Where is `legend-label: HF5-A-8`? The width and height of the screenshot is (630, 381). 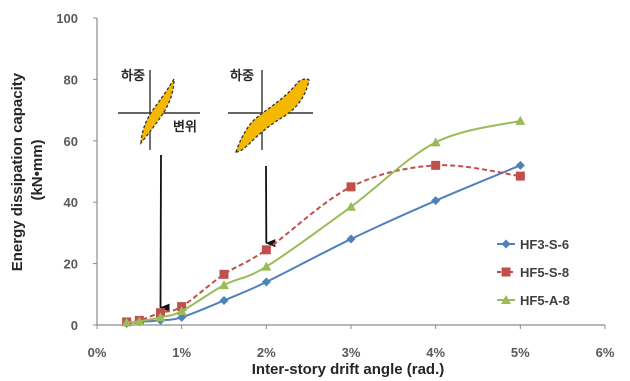 legend-label: HF5-A-8 is located at coordinates (545, 300).